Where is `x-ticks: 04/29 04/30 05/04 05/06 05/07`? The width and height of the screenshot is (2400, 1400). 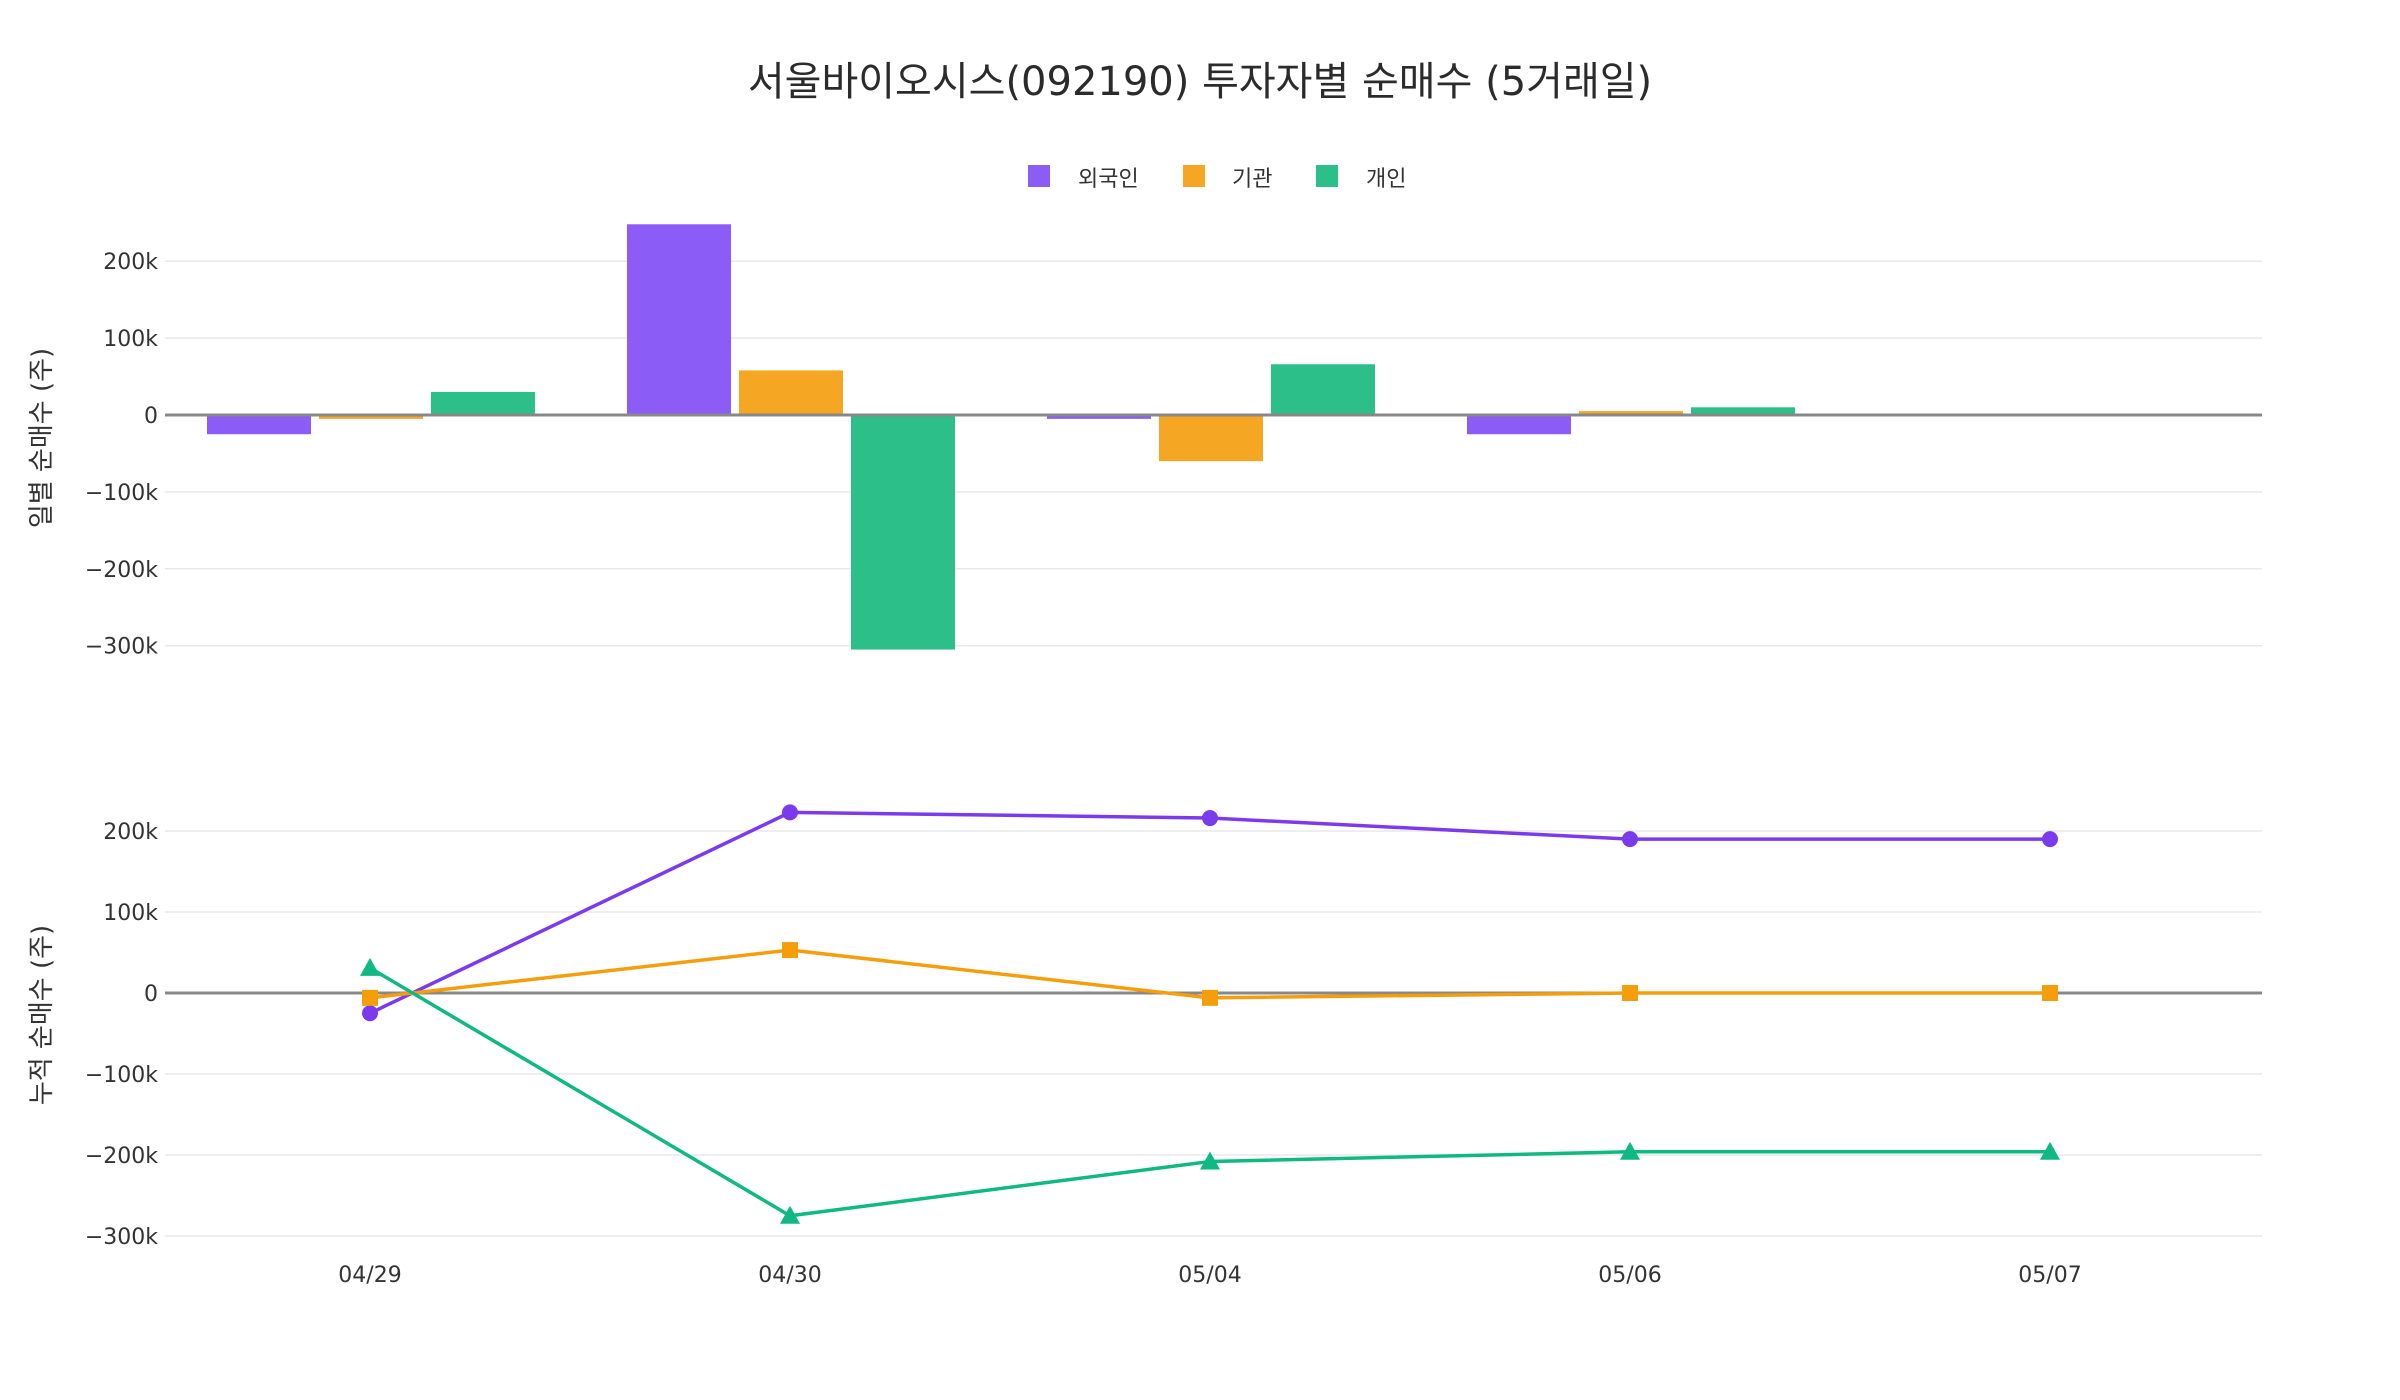 x-ticks: 04/29 04/30 05/04 05/06 05/07 is located at coordinates (1209, 1275).